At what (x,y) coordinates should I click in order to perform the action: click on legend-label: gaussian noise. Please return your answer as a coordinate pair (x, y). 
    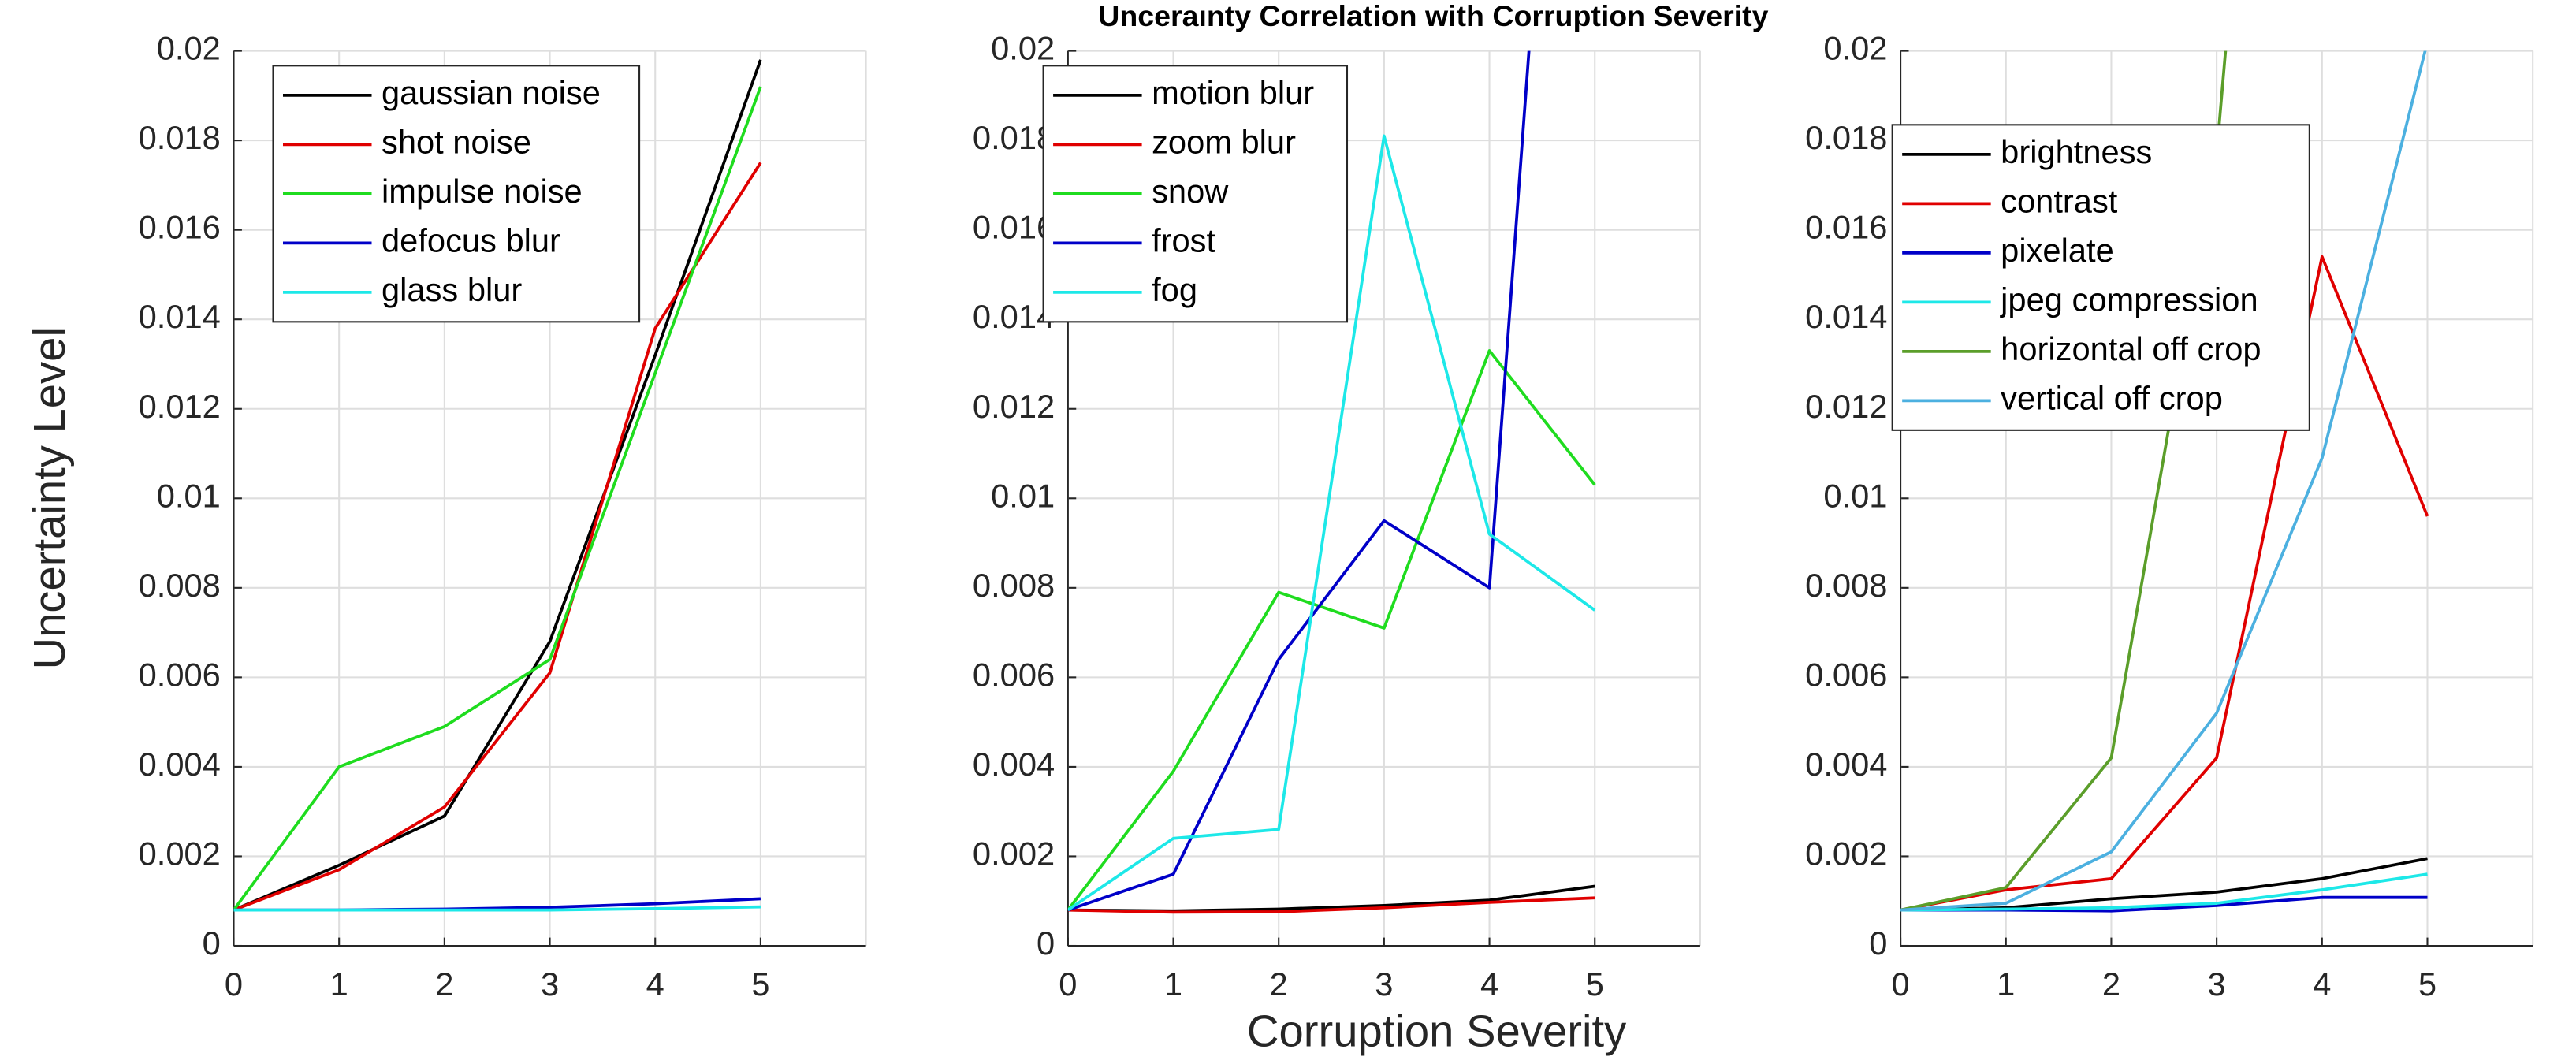
    Looking at the image, I should click on (491, 92).